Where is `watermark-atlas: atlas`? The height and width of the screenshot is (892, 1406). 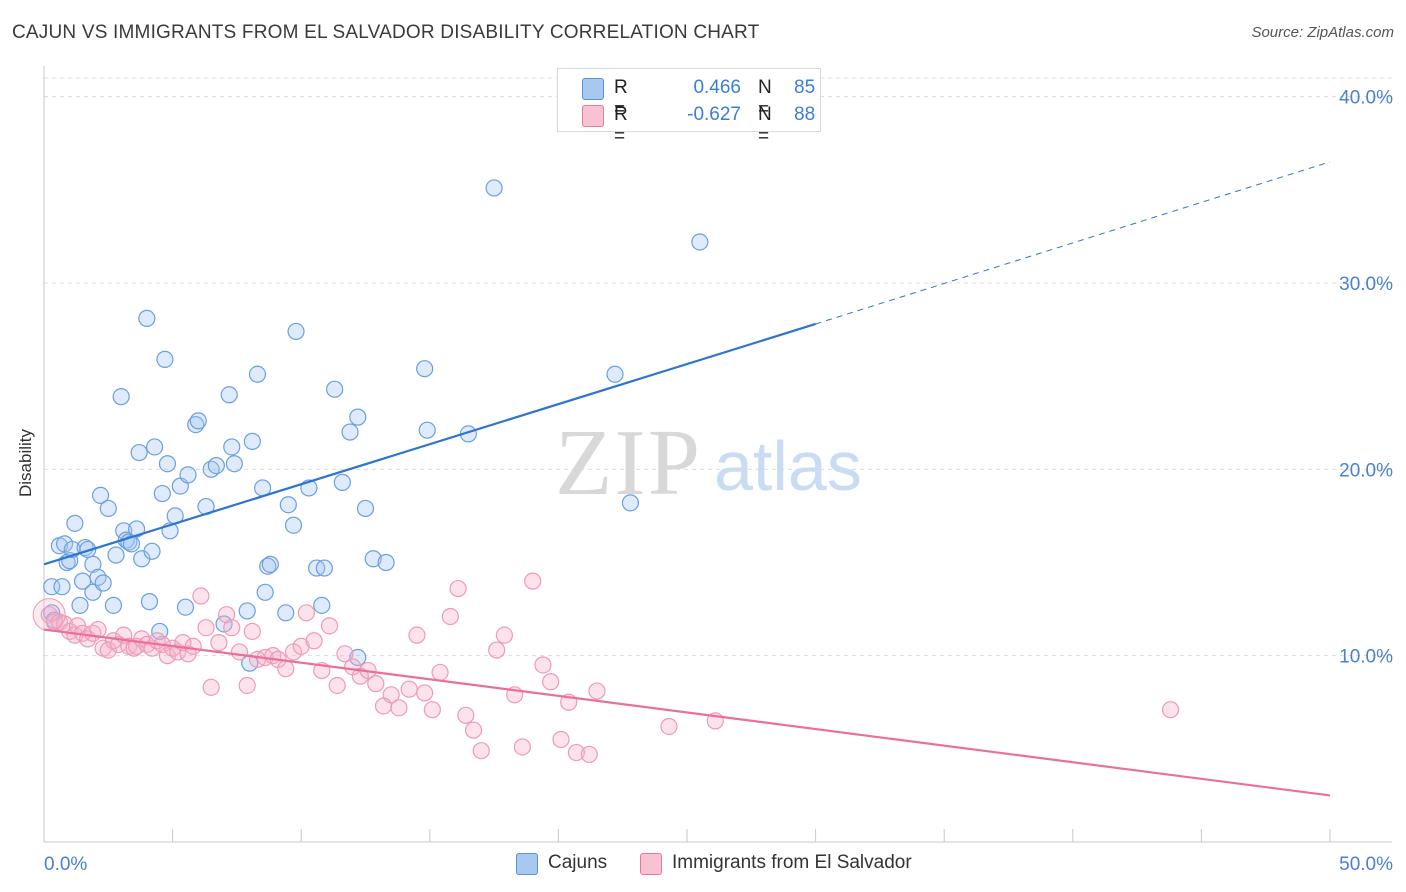
watermark-atlas: atlas is located at coordinates (788, 466).